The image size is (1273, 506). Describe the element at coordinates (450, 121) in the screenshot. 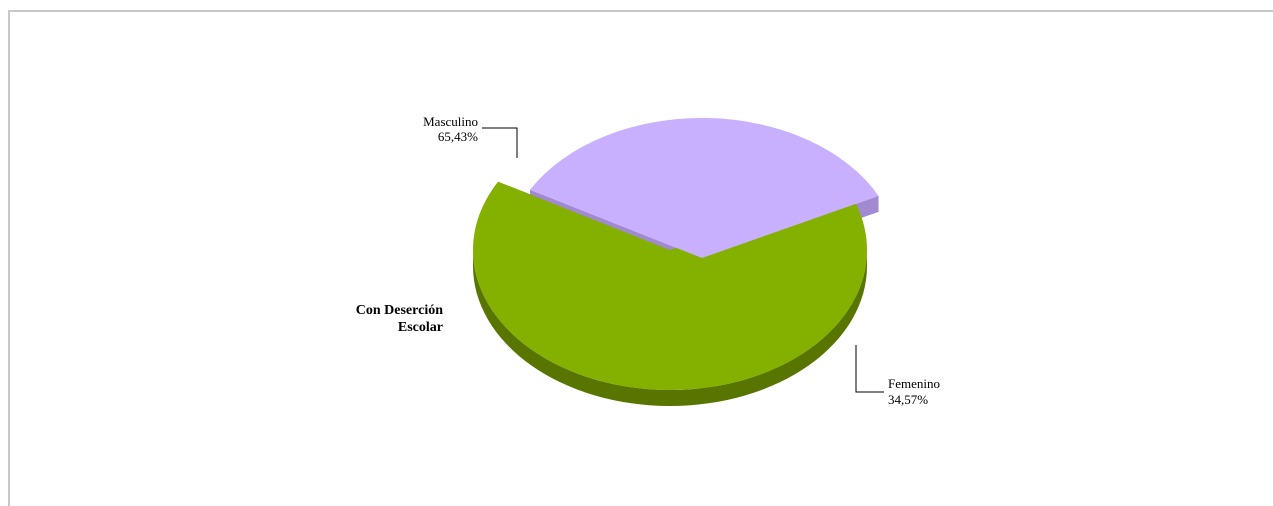

I see `slice-label-masculino: Masculino` at that location.